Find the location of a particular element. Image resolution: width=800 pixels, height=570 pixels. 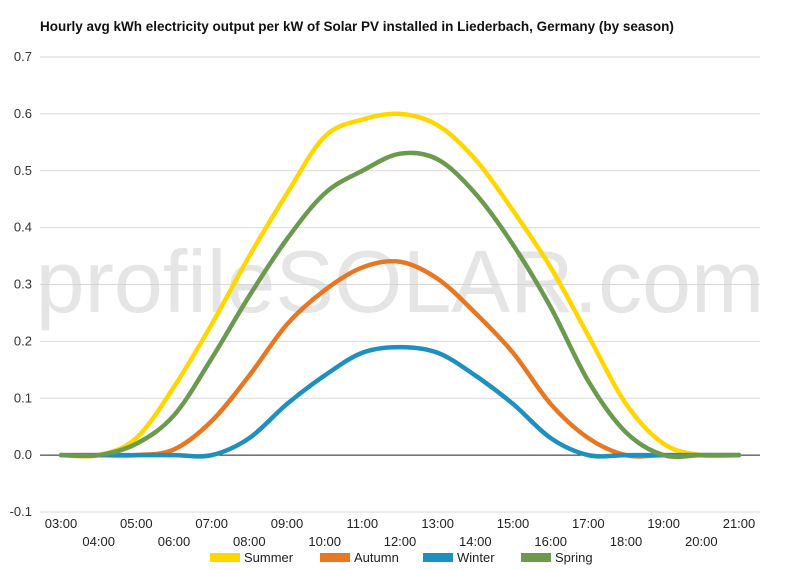

y-tick-label: -0.1 is located at coordinates (21, 511).